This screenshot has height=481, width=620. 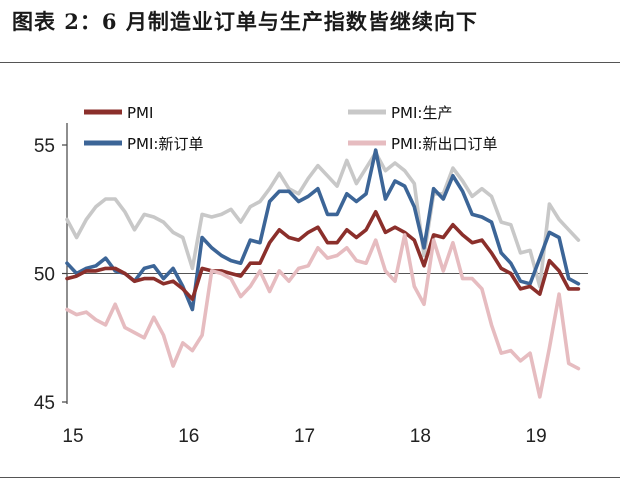 What do you see at coordinates (290, 128) in the screenshot?
I see `legend: PMI PMI:生产 PMI:新订单 PMI:新出口订单` at bounding box center [290, 128].